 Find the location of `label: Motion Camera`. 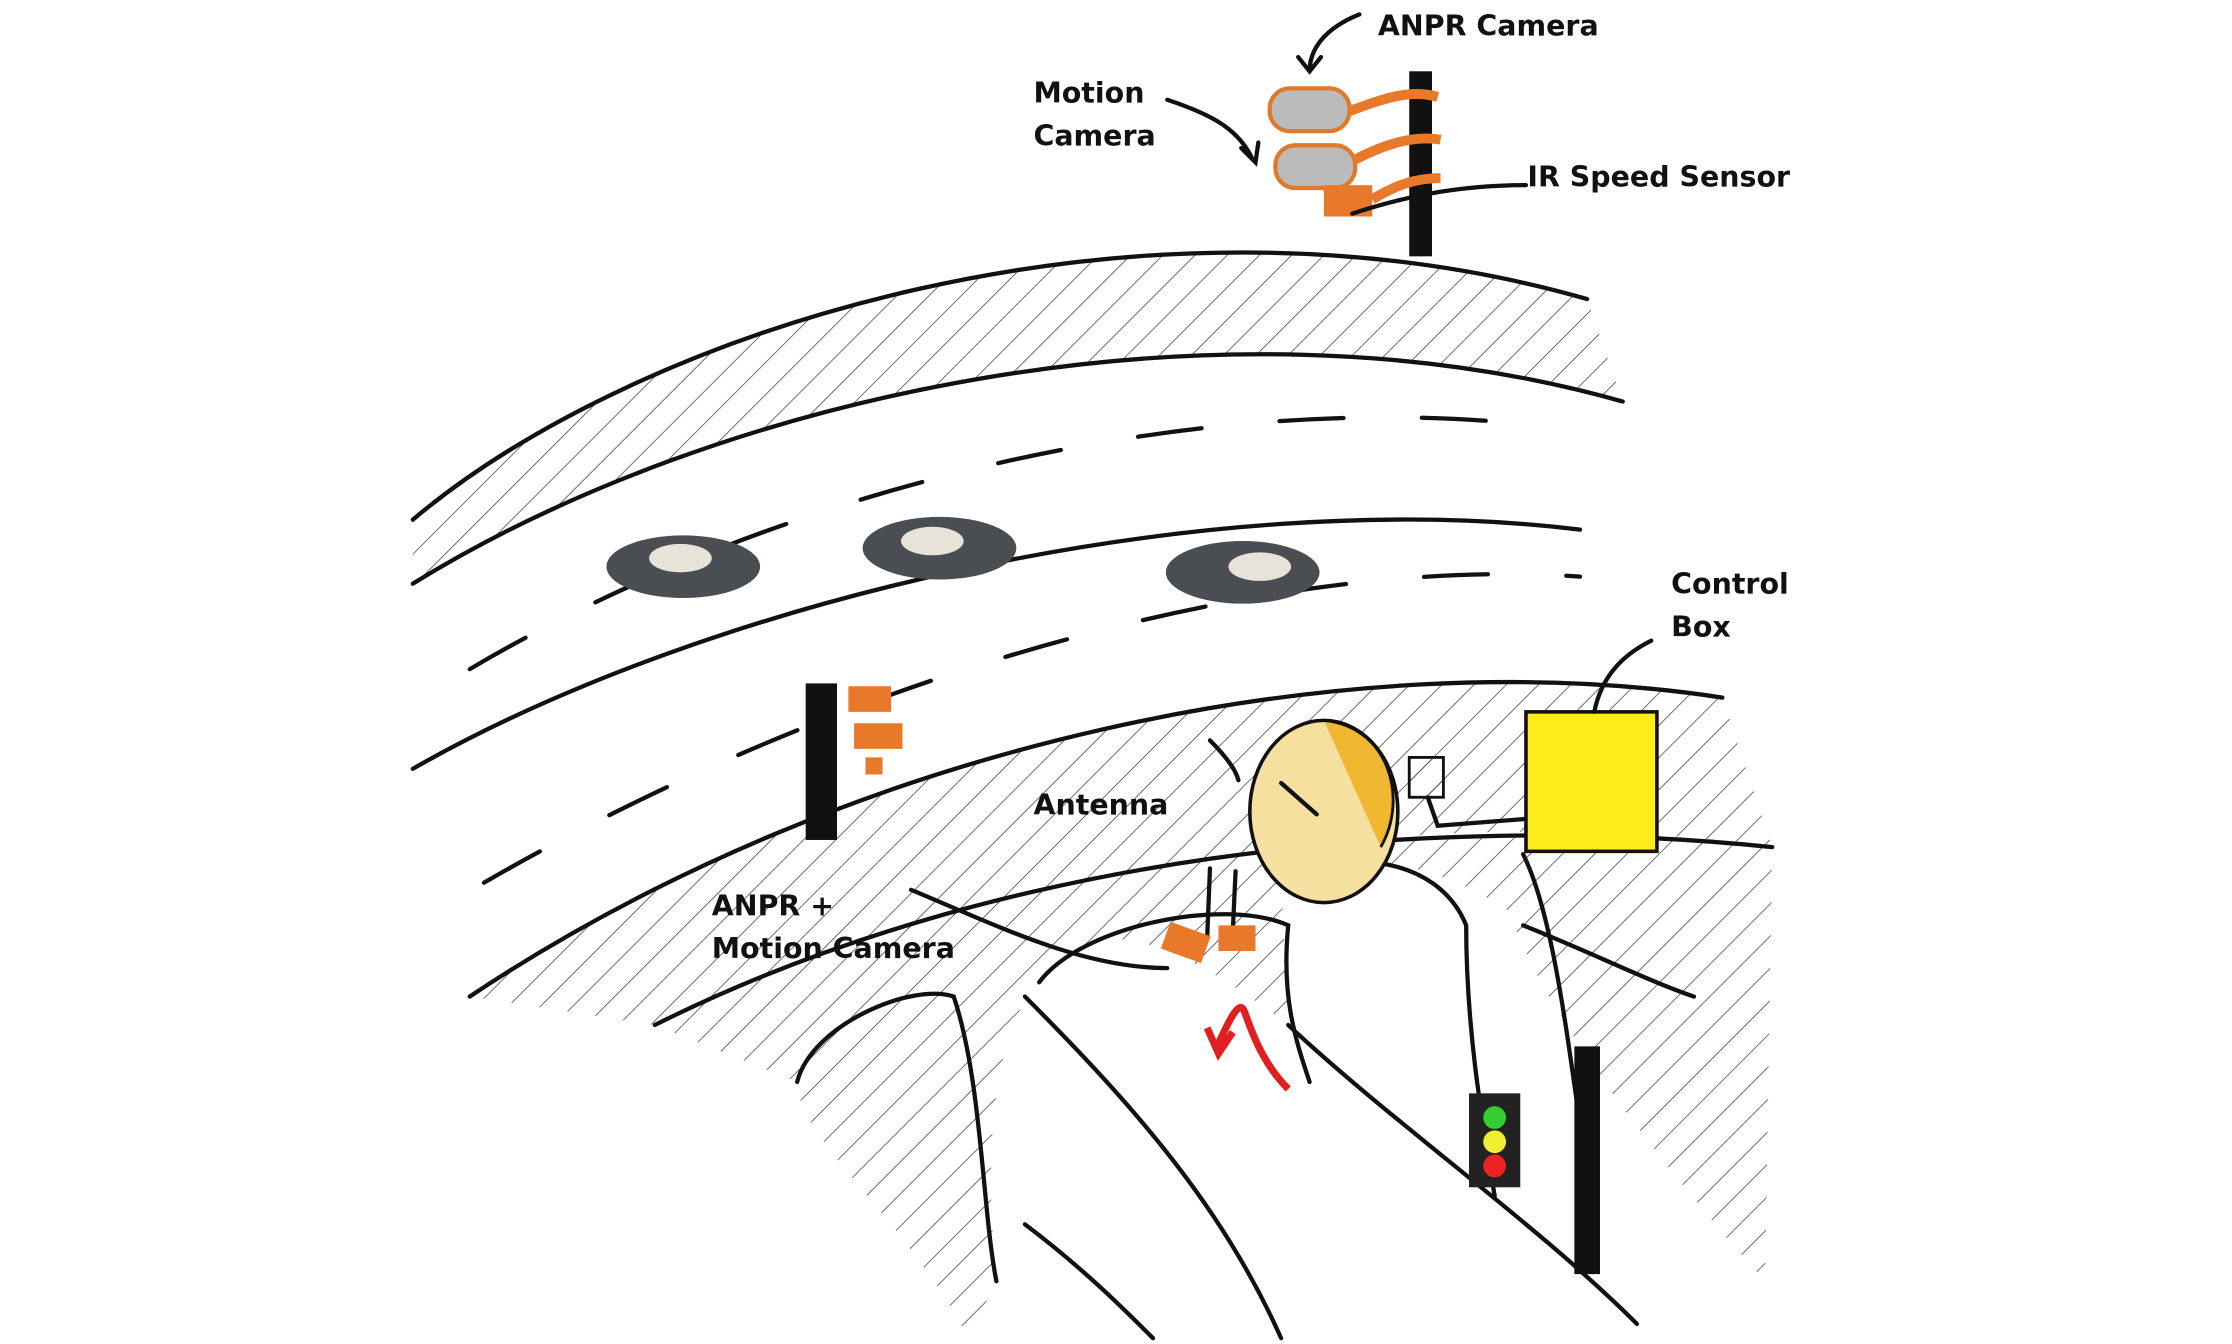

label: Motion Camera is located at coordinates (1094, 115).